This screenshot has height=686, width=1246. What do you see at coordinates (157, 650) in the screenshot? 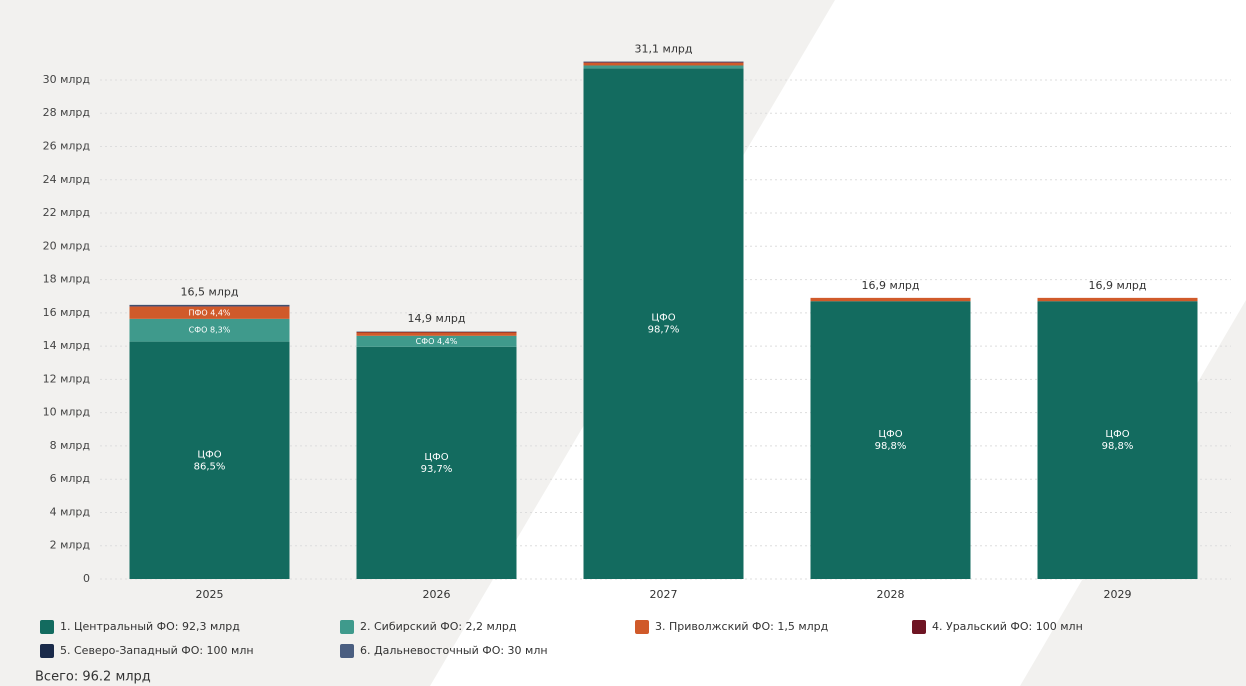
I see `legend-label: 5. Северо-Западный ФО: 100 млн` at bounding box center [157, 650].